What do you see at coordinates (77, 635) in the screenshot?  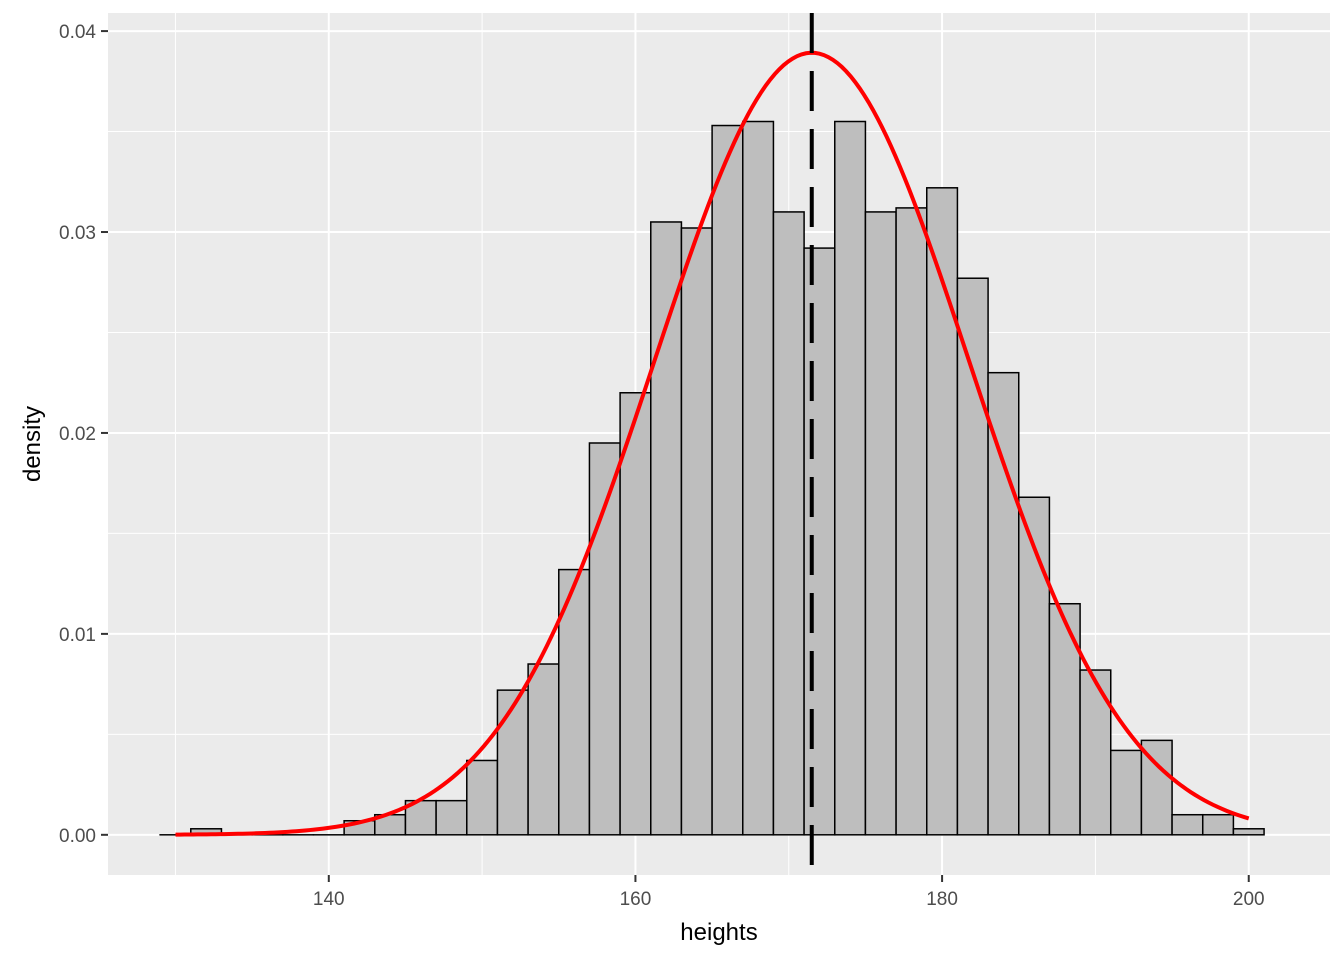 I see `y-tick-label: 0.01` at bounding box center [77, 635].